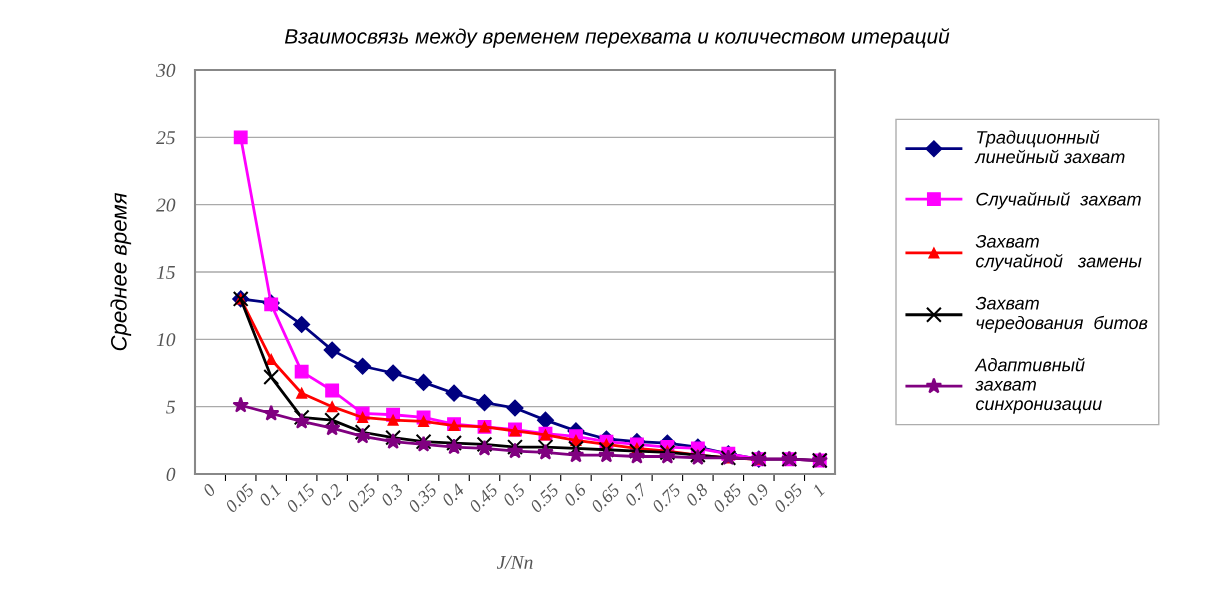 The image size is (1216, 590). Describe the element at coordinates (1049, 147) in the screenshot. I see `legend-label: Традиционный линейный захват` at that location.